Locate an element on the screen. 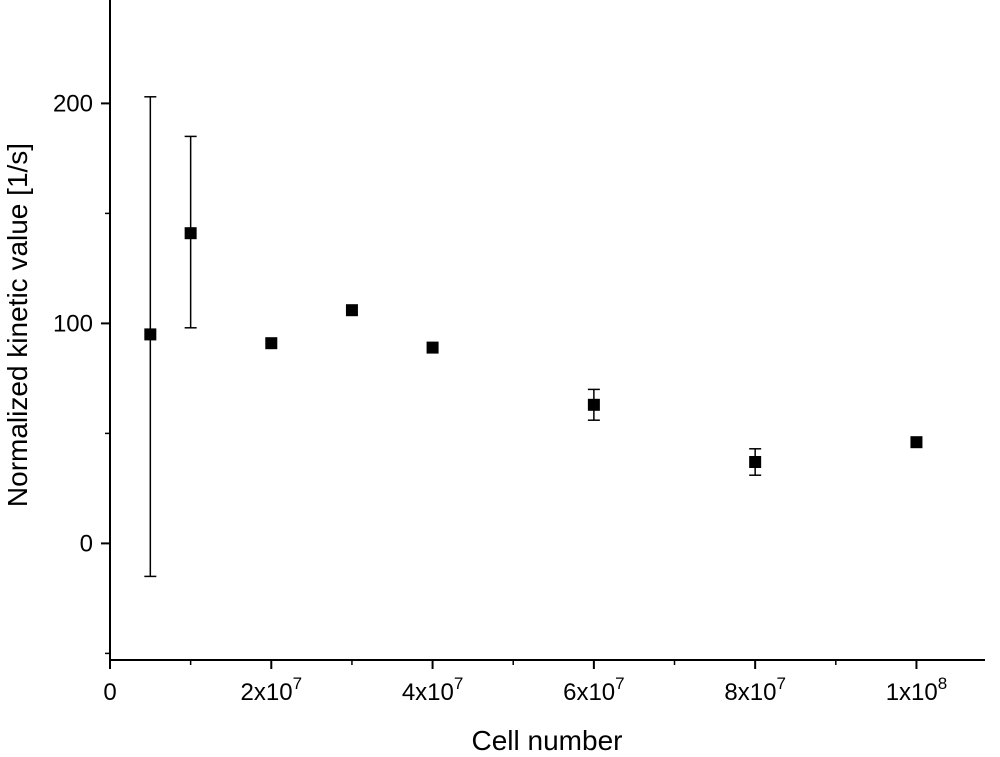  x-tick-label: 6x10⁷ is located at coordinates (594, 690).